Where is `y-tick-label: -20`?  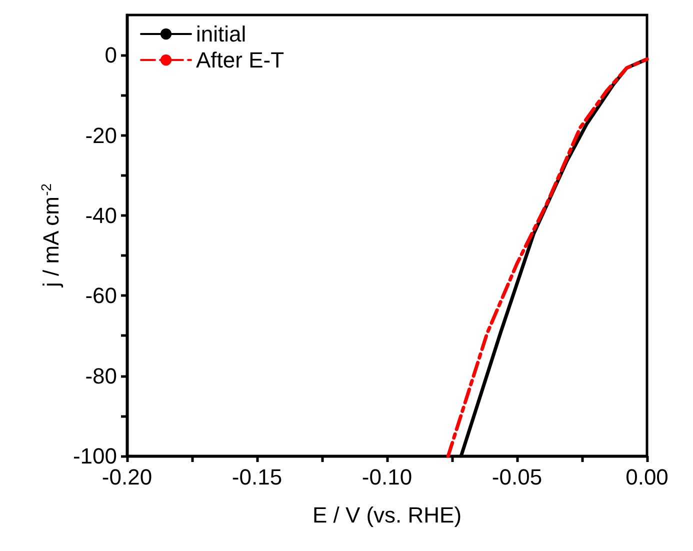
y-tick-label: -20 is located at coordinates (101, 135).